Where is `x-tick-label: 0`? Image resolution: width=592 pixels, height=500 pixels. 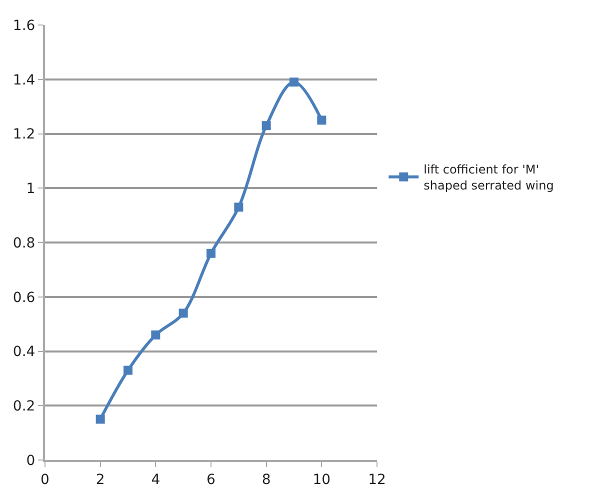
x-tick-label: 0 is located at coordinates (45, 480).